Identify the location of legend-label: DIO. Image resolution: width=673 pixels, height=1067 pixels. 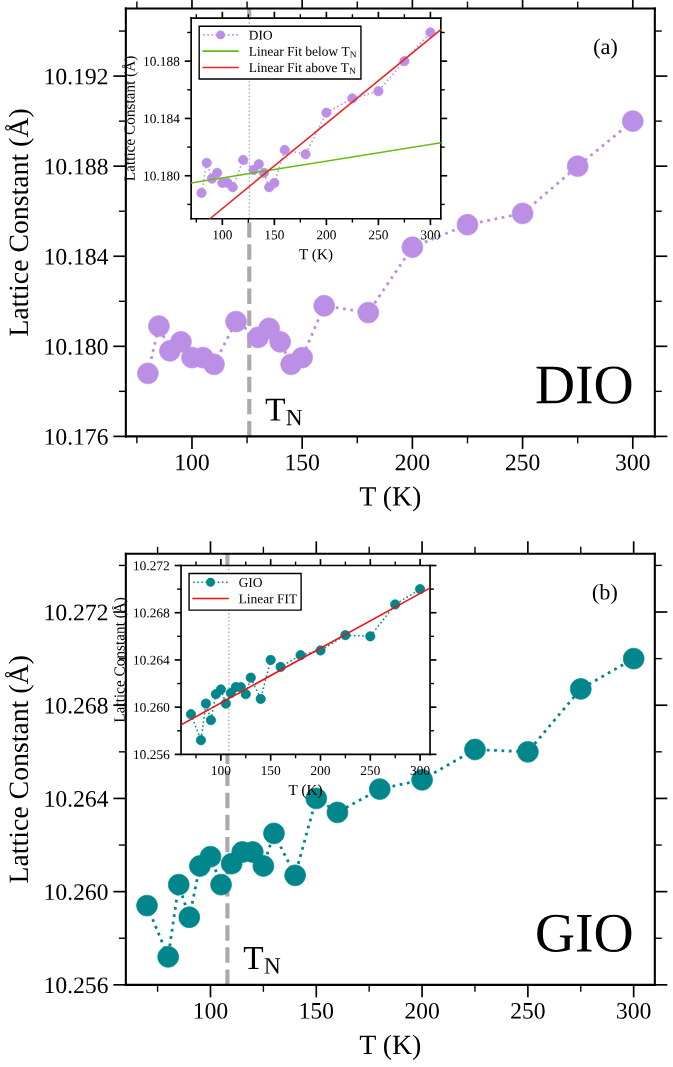
(261, 35).